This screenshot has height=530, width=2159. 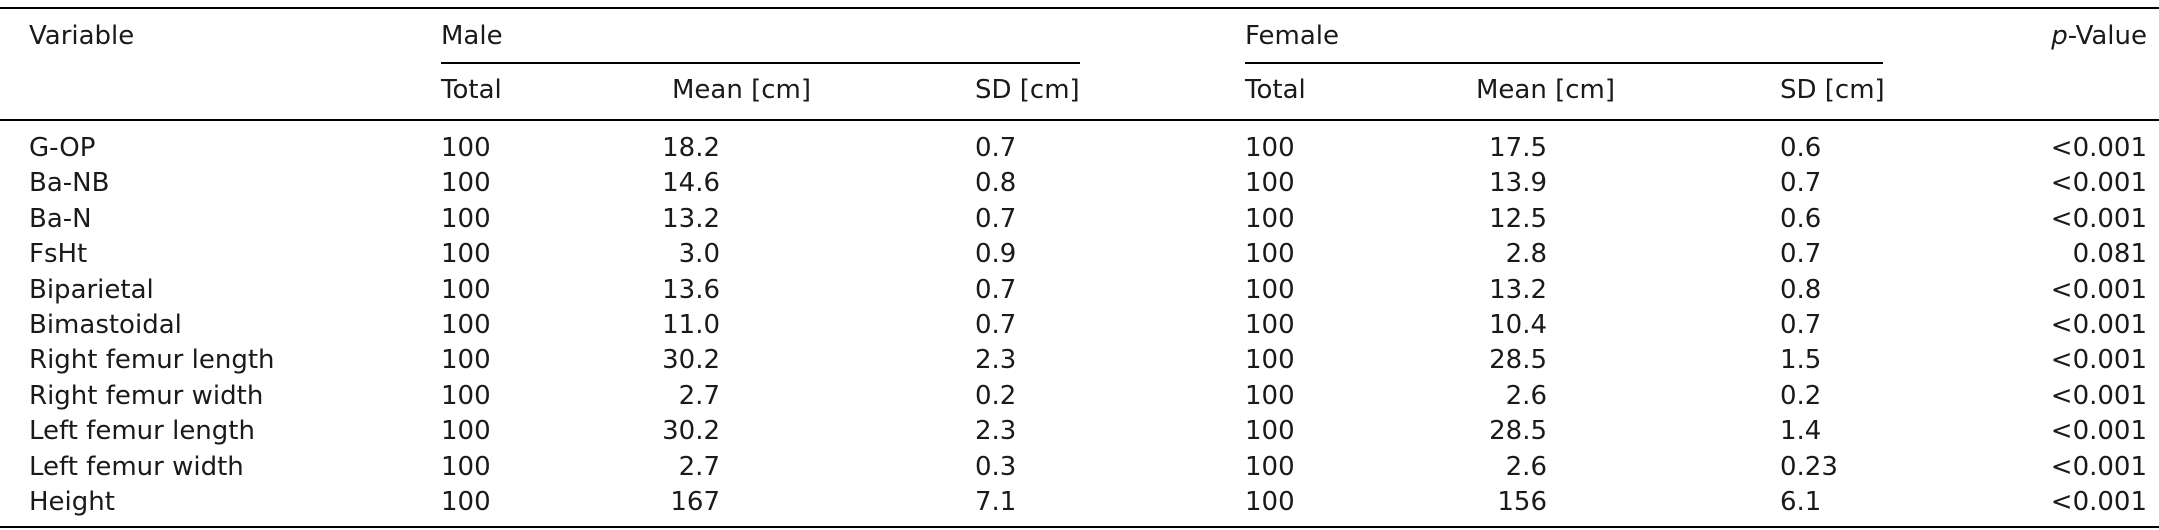 What do you see at coordinates (1801, 395) in the screenshot?
I see `female-sd-cell: 0.2` at bounding box center [1801, 395].